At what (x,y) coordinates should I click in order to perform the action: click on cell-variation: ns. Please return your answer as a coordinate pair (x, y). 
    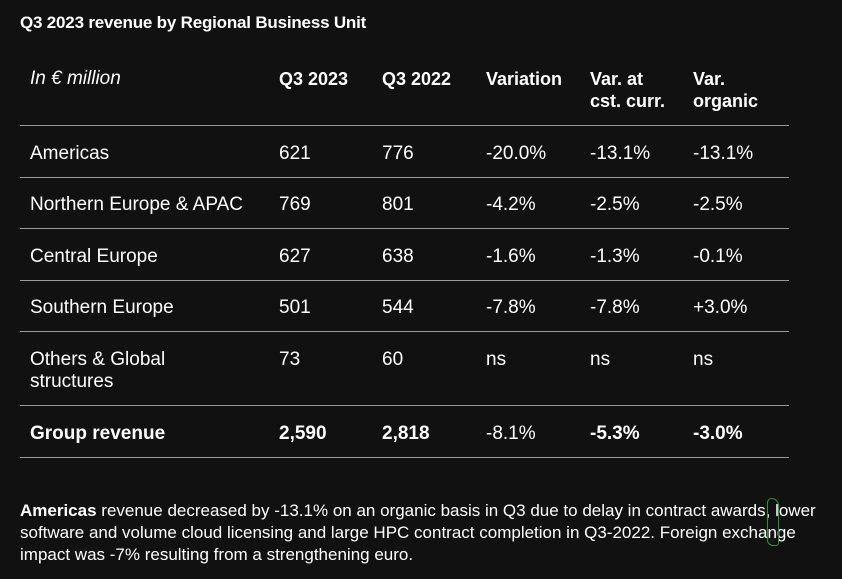
    Looking at the image, I should click on (496, 359).